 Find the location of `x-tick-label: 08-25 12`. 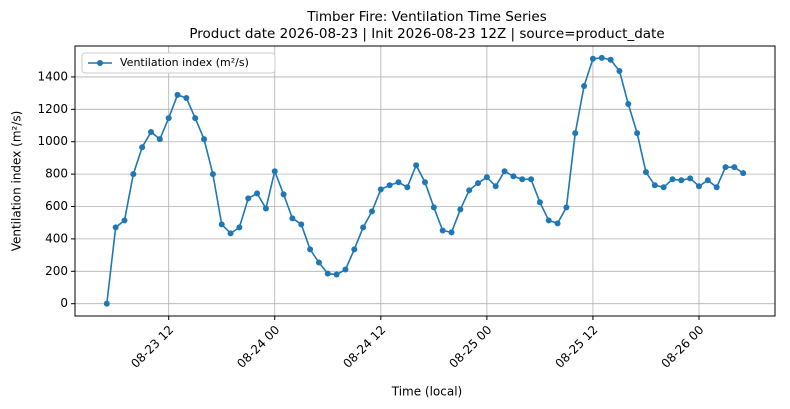

x-tick-label: 08-25 12 is located at coordinates (576, 347).